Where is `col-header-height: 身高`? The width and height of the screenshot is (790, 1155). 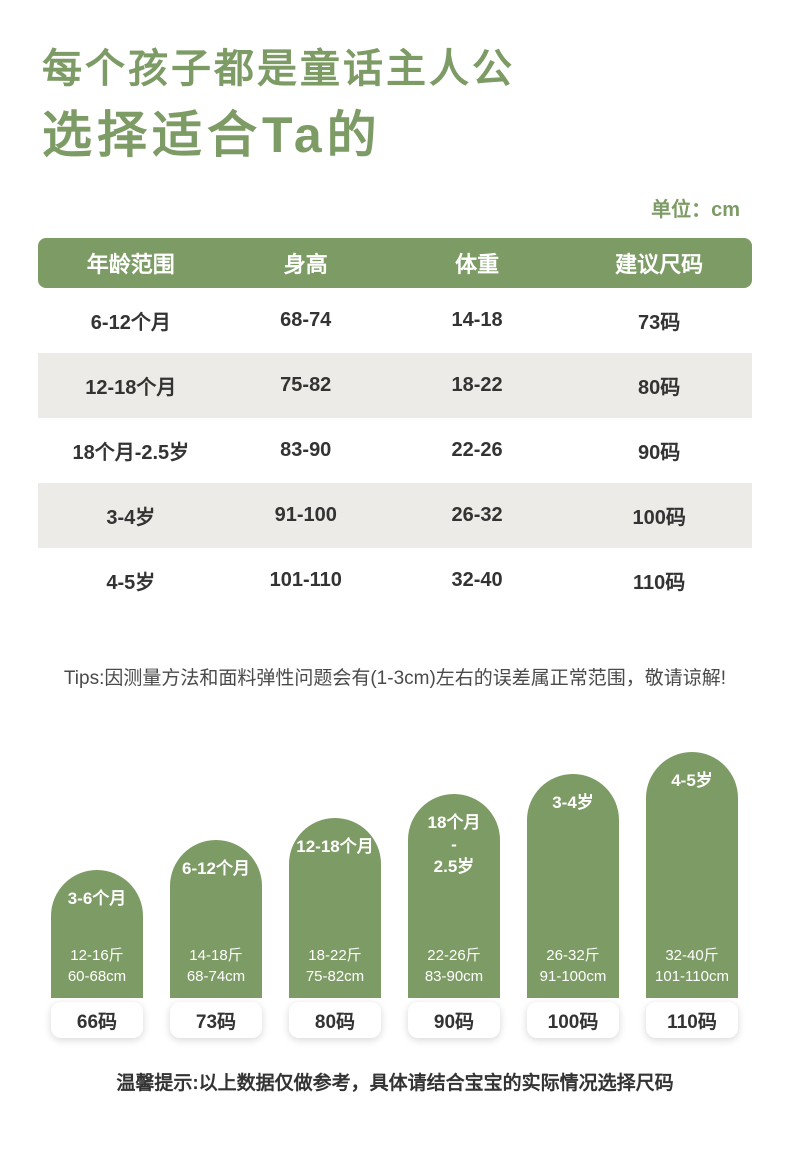 col-header-height: 身高 is located at coordinates (305, 264).